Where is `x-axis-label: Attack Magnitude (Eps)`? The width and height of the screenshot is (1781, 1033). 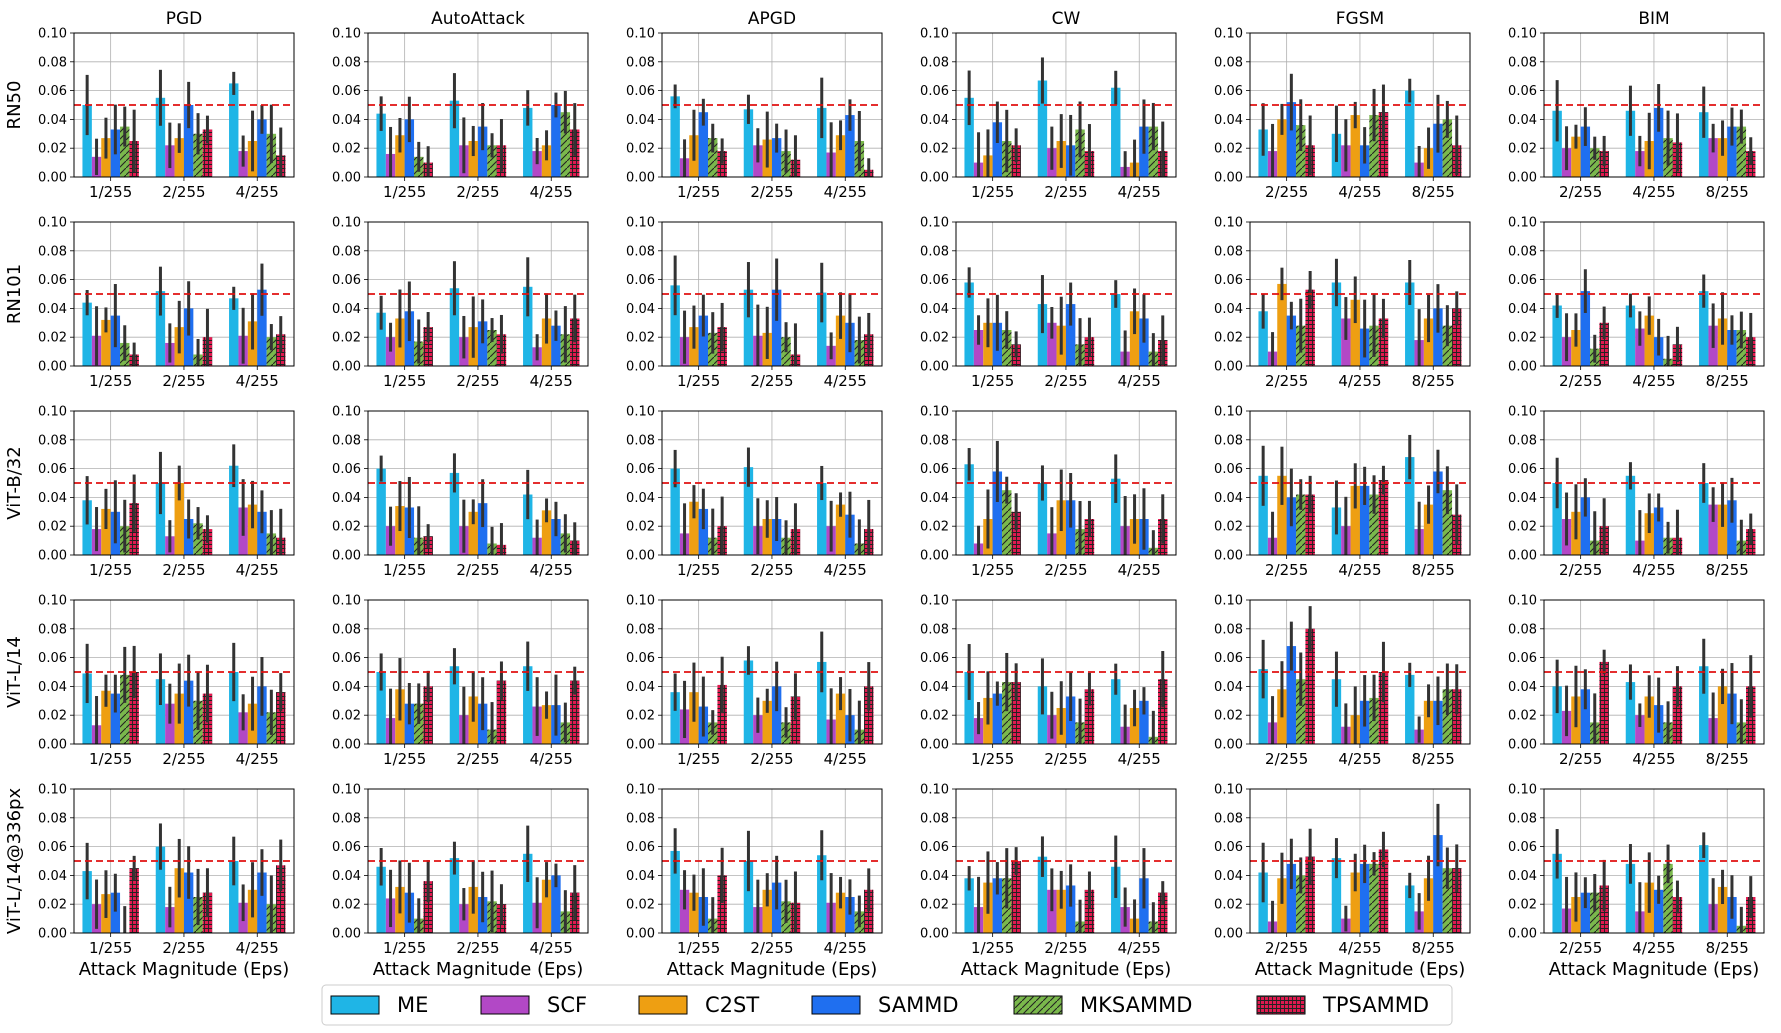
x-axis-label: Attack Magnitude (Eps) is located at coordinates (1654, 969).